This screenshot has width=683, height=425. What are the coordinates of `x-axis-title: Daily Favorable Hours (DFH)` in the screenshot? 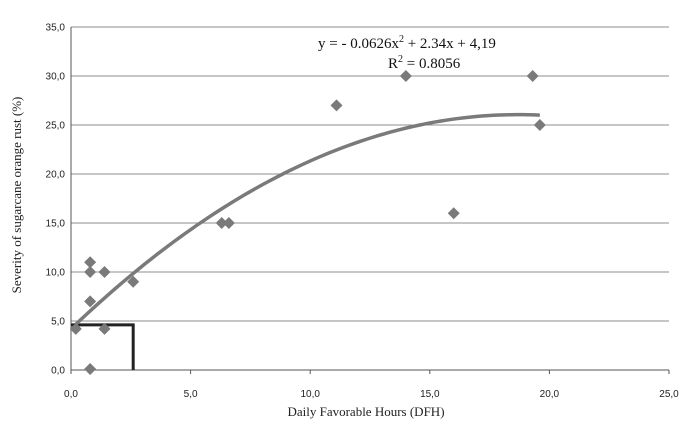 It's located at (365, 411).